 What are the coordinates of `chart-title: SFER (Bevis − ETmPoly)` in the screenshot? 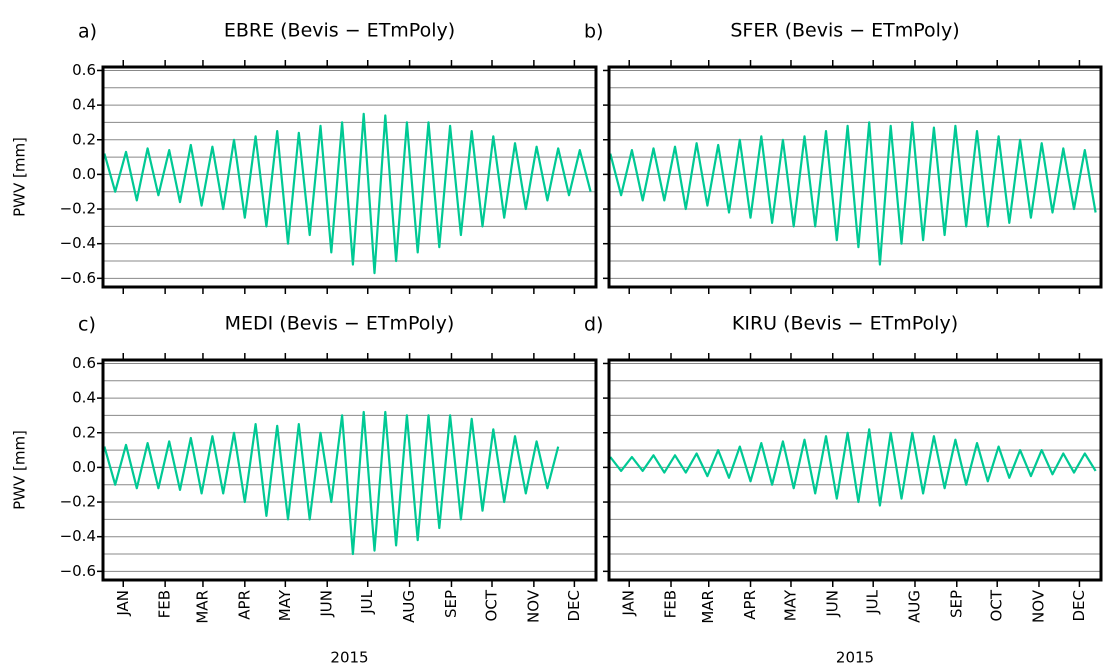 It's located at (844, 31).